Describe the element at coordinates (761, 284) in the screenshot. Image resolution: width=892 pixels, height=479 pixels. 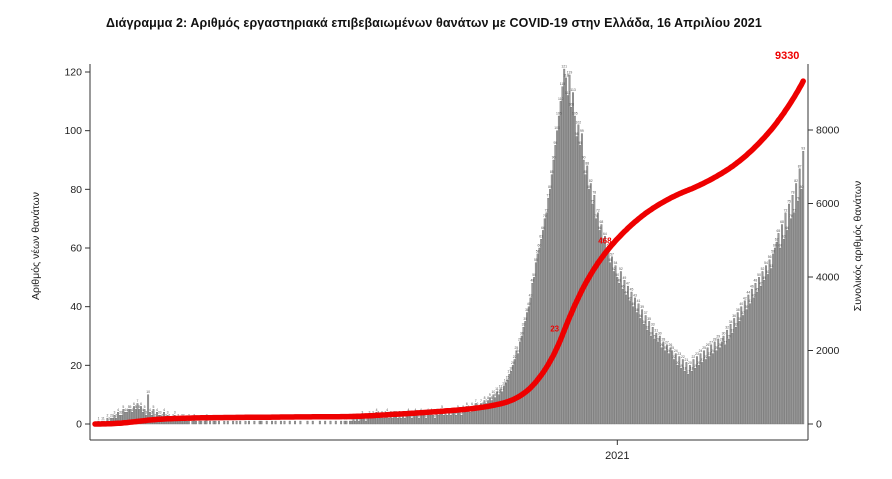
I see `svg-text: 47` at that location.